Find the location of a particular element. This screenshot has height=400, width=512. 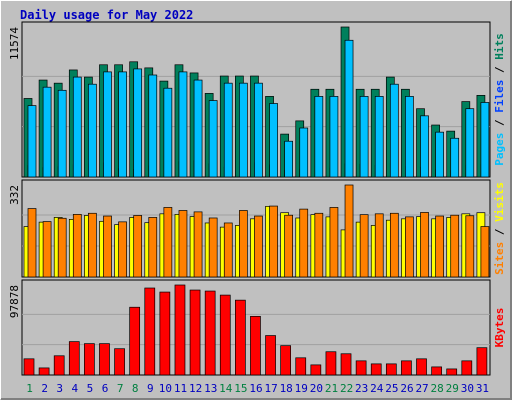

x-tick-label: 29 is located at coordinates (452, 388).